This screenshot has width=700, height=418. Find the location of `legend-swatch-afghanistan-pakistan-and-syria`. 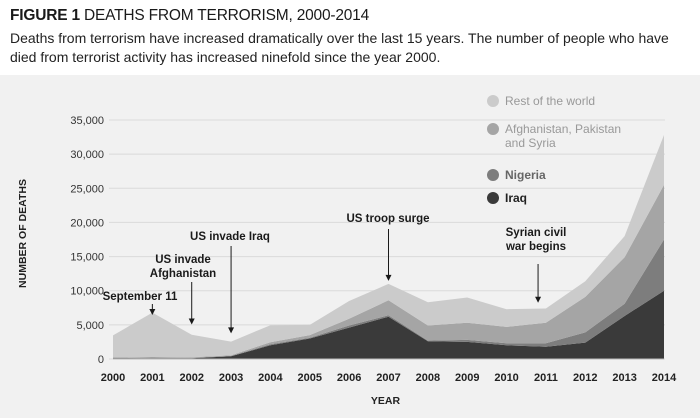

legend-swatch-afghanistan-pakistan-and-syria is located at coordinates (493, 129).